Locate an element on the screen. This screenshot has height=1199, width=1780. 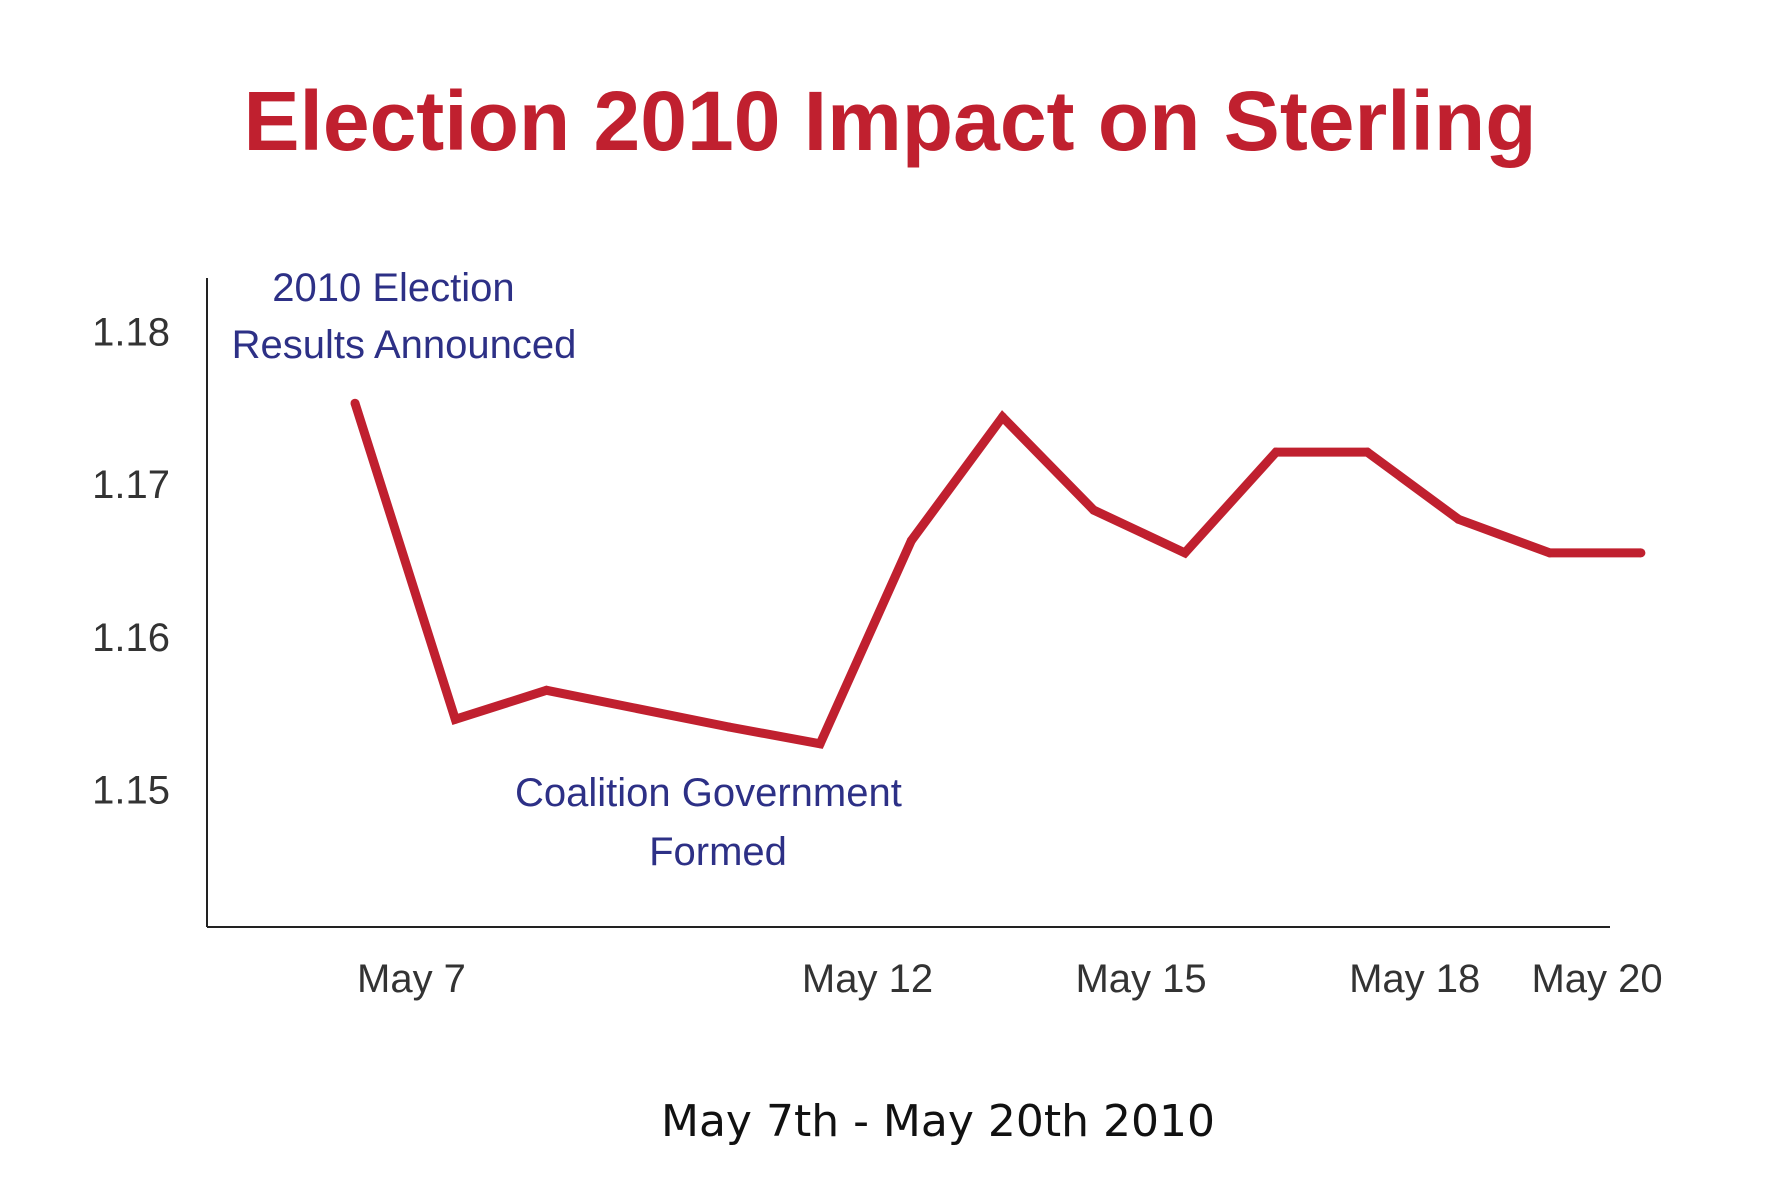
y-tick-label: 1.16 is located at coordinates (131, 638).